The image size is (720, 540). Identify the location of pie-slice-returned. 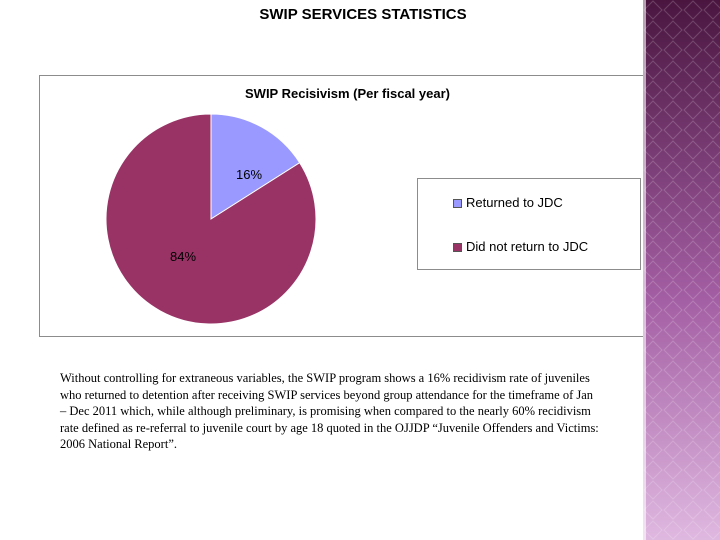
(255, 166).